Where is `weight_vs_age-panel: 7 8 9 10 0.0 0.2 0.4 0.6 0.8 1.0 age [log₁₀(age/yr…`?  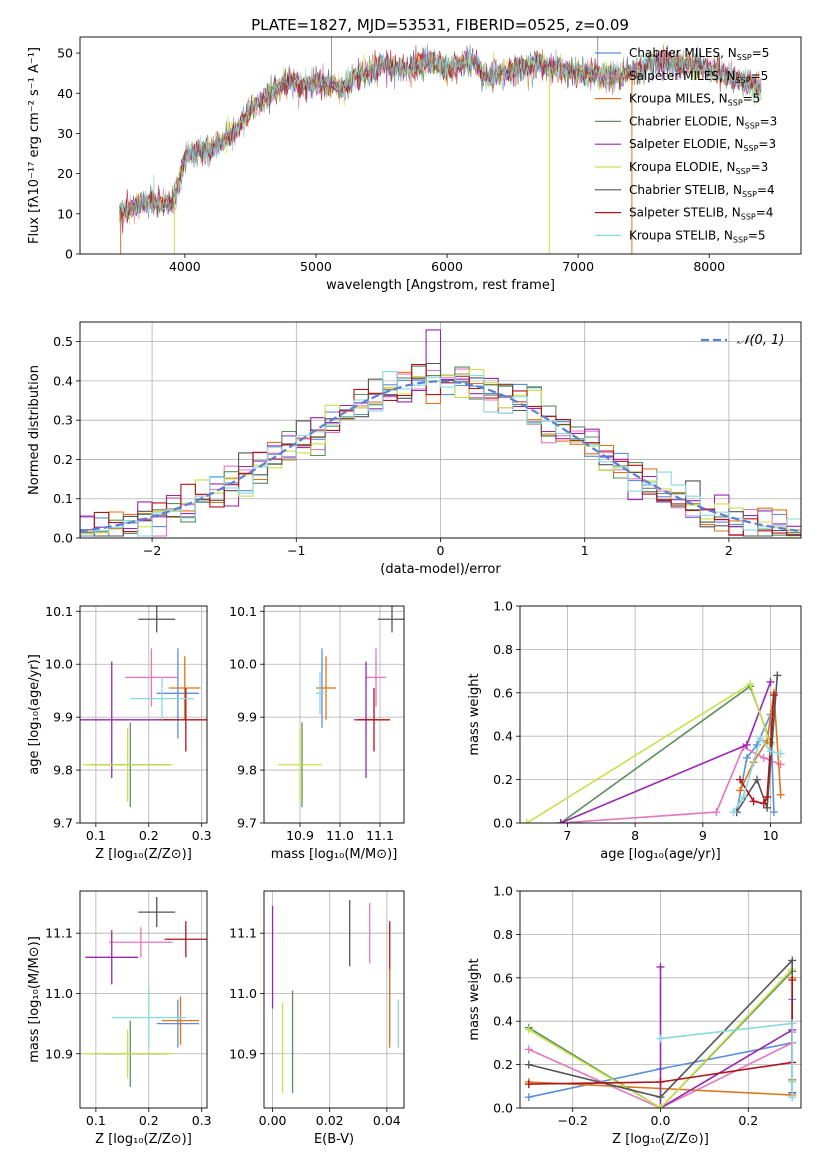 weight_vs_age-panel: 7 8 9 10 0.0 0.2 0.4 0.6 0.8 1.0 age [log₁₀(age/yr… is located at coordinates (634, 730).